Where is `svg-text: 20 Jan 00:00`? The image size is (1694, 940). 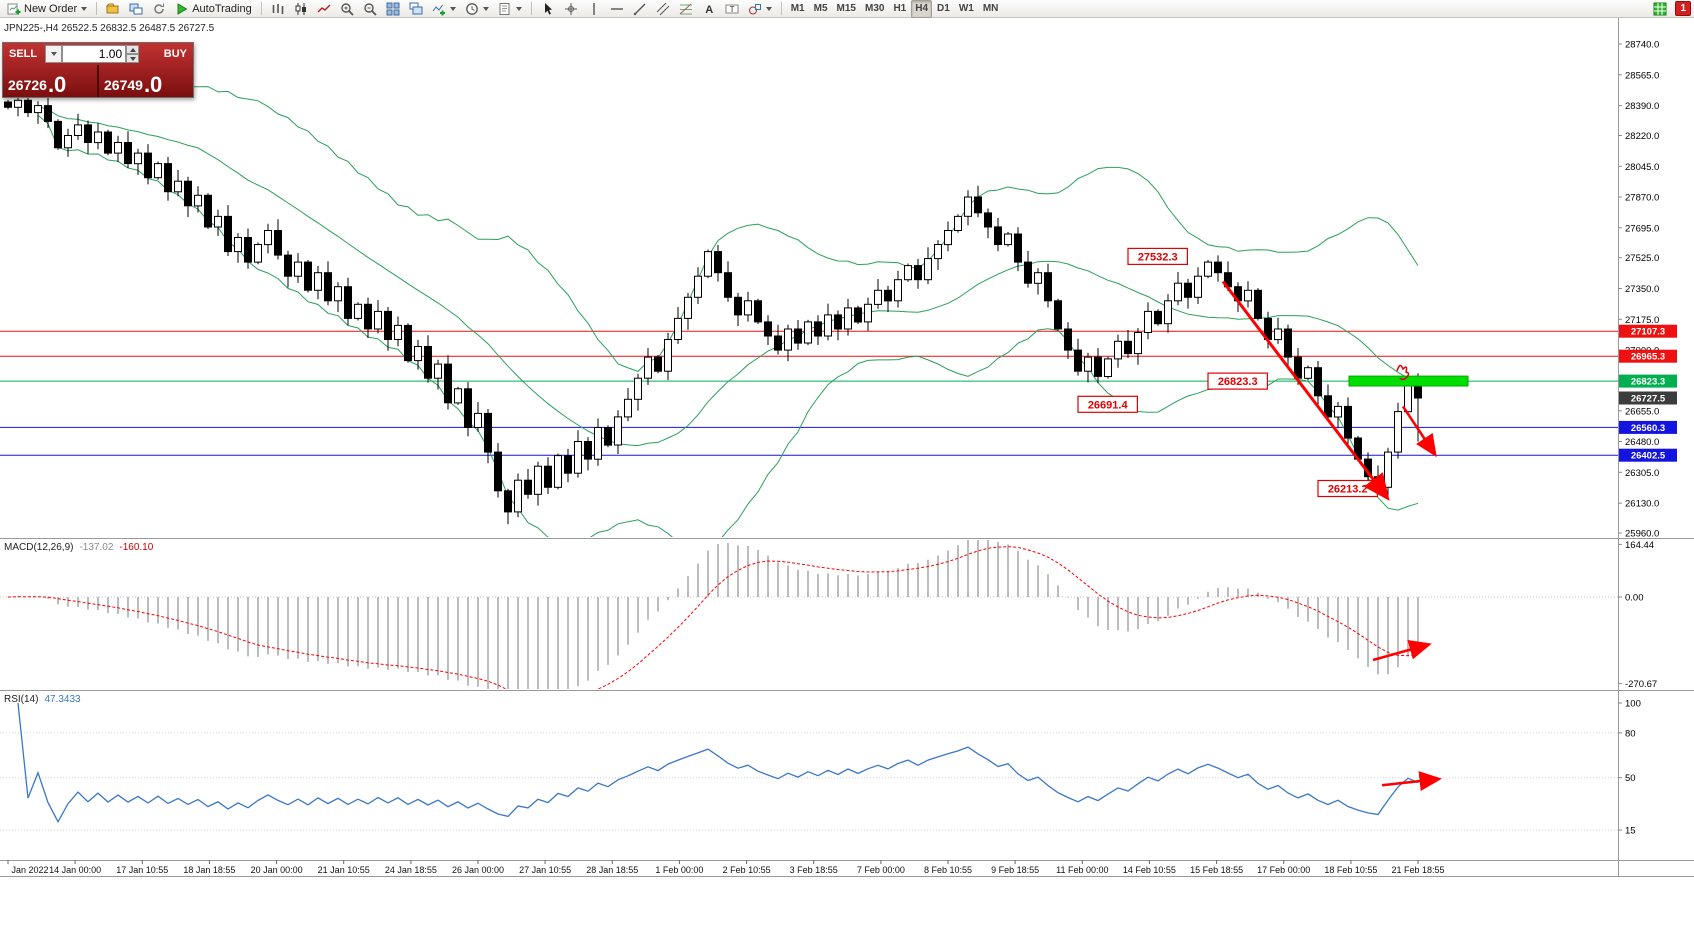 svg-text: 20 Jan 00:00 is located at coordinates (277, 870).